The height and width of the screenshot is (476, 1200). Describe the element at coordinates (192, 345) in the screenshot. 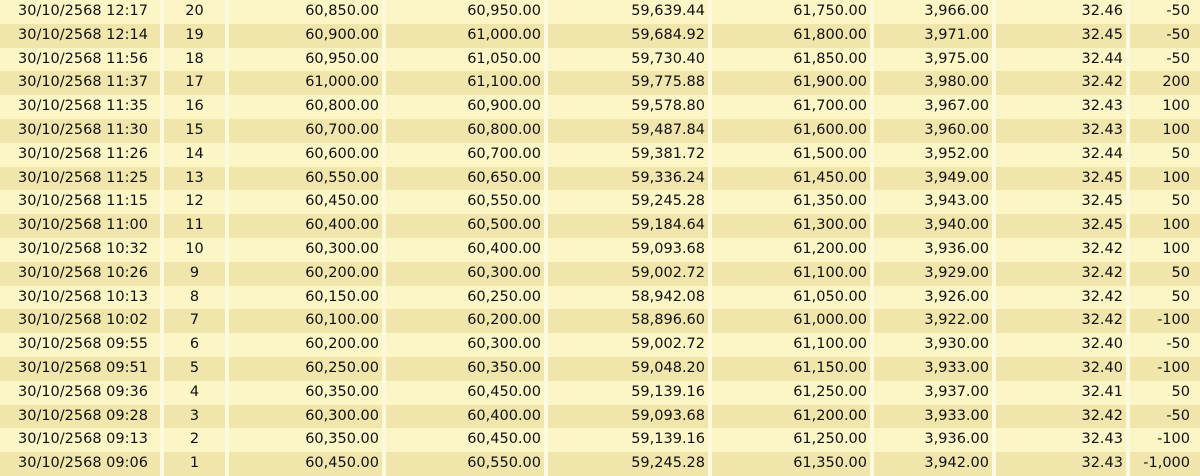

I see `sequence-cell: 6` at that location.